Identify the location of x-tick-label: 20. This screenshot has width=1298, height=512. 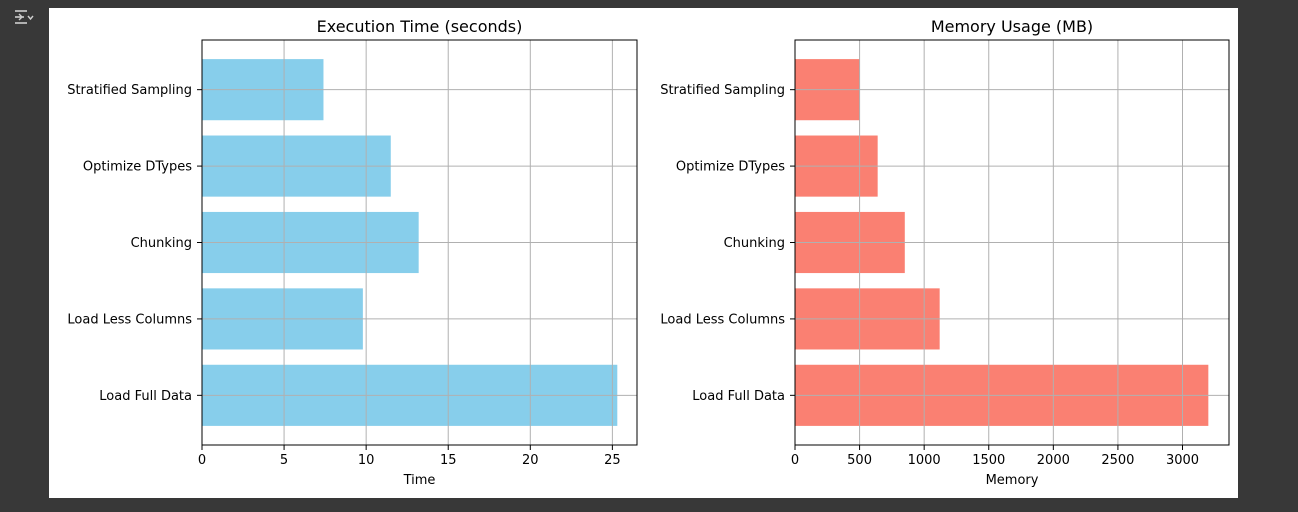
(530, 460).